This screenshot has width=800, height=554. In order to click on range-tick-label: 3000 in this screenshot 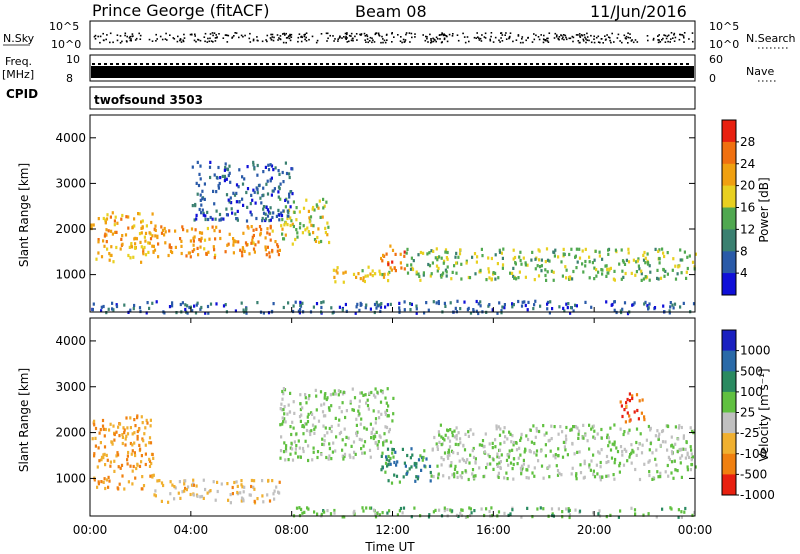, I will do `click(70, 183)`.